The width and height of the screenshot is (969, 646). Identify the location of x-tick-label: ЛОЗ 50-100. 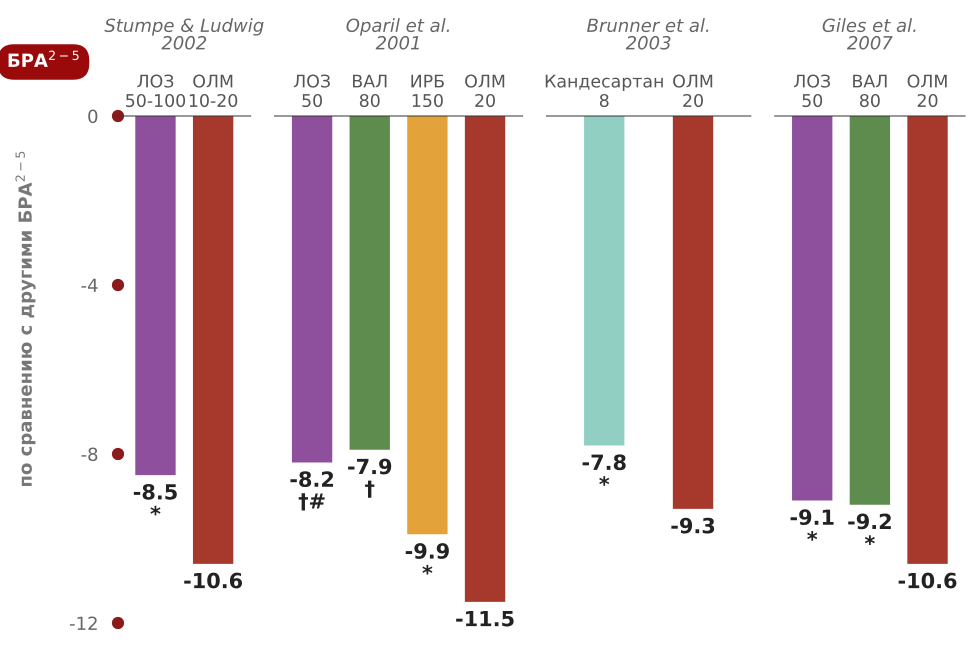
(156, 91).